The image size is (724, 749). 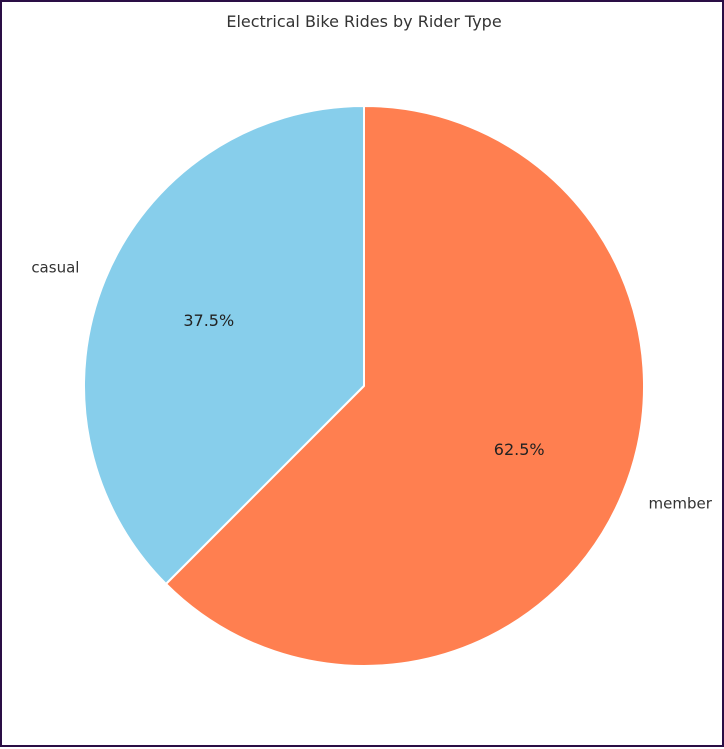 What do you see at coordinates (208, 320) in the screenshot?
I see `percent-label-casual: 37.5%` at bounding box center [208, 320].